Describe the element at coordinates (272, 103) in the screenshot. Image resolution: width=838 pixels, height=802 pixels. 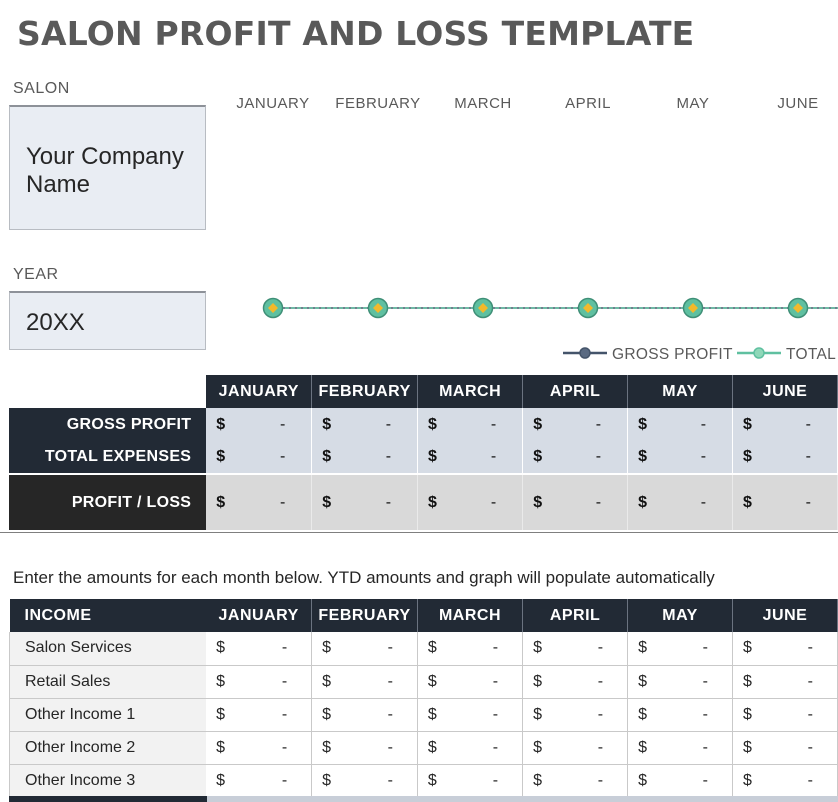
I see `chart-x-label: JANUARY` at that location.